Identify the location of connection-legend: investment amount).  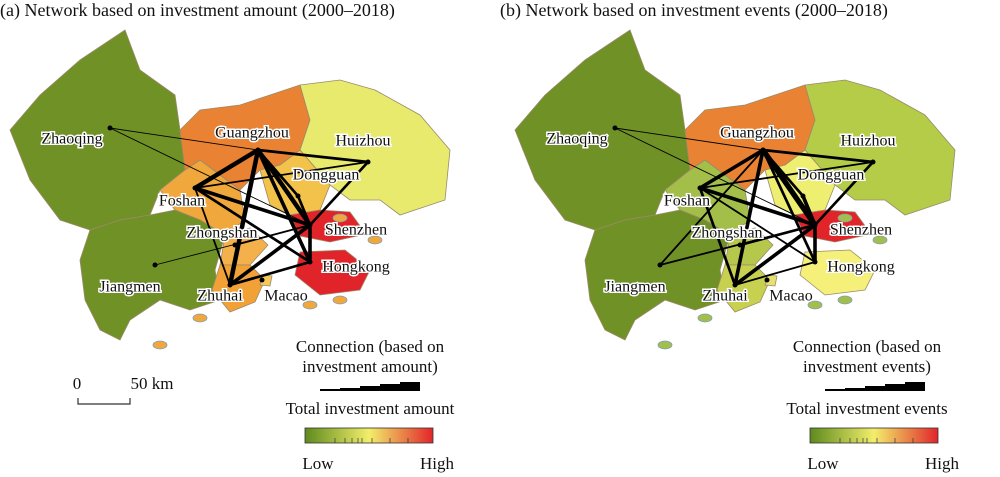
(370, 366).